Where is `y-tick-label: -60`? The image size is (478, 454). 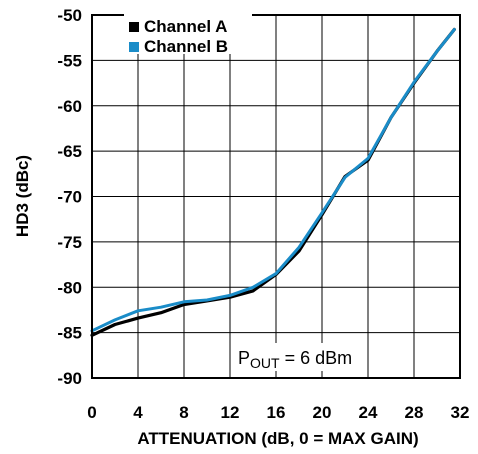 y-tick-label: -60 is located at coordinates (69, 106).